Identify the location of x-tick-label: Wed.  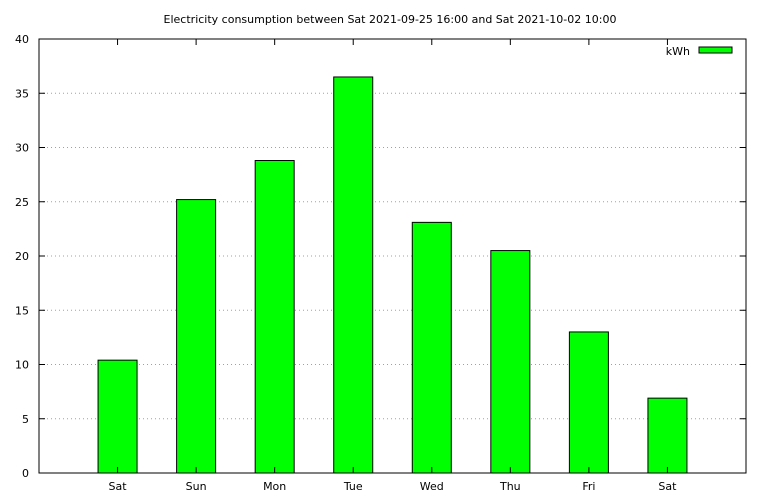
(432, 486).